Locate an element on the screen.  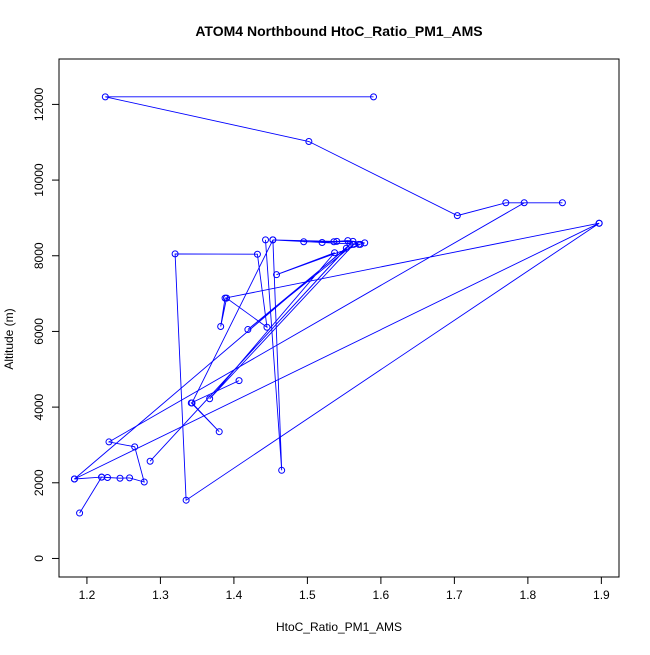
x-tick-label: 1.5 is located at coordinates (307, 595).